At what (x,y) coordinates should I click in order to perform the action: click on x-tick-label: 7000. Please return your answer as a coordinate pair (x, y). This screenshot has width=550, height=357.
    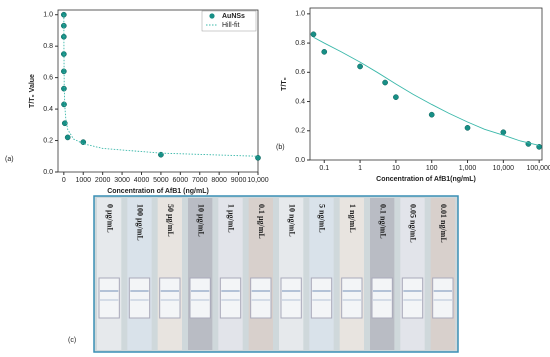
    Looking at the image, I should click on (200, 180).